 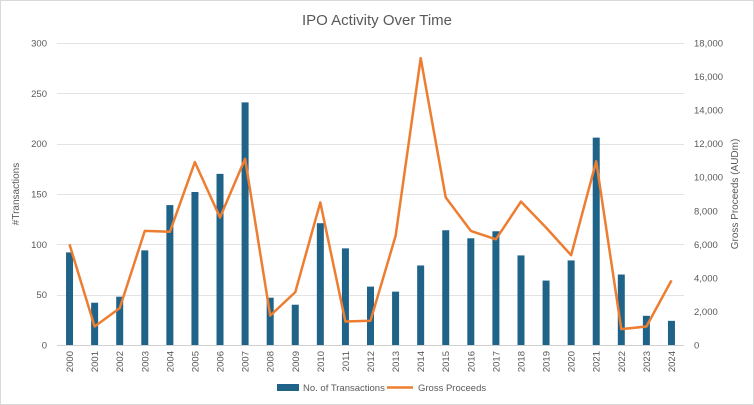 What do you see at coordinates (39, 245) in the screenshot?
I see `left-tick-label: 100` at bounding box center [39, 245].